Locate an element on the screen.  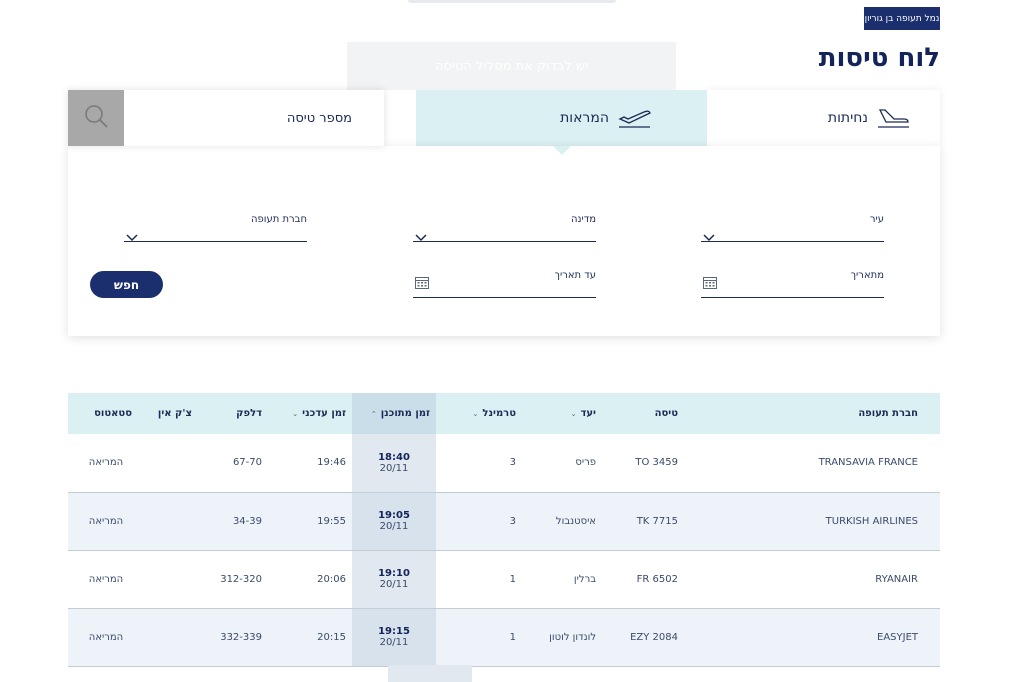
cell-flight: FR 6502 is located at coordinates (643, 579).